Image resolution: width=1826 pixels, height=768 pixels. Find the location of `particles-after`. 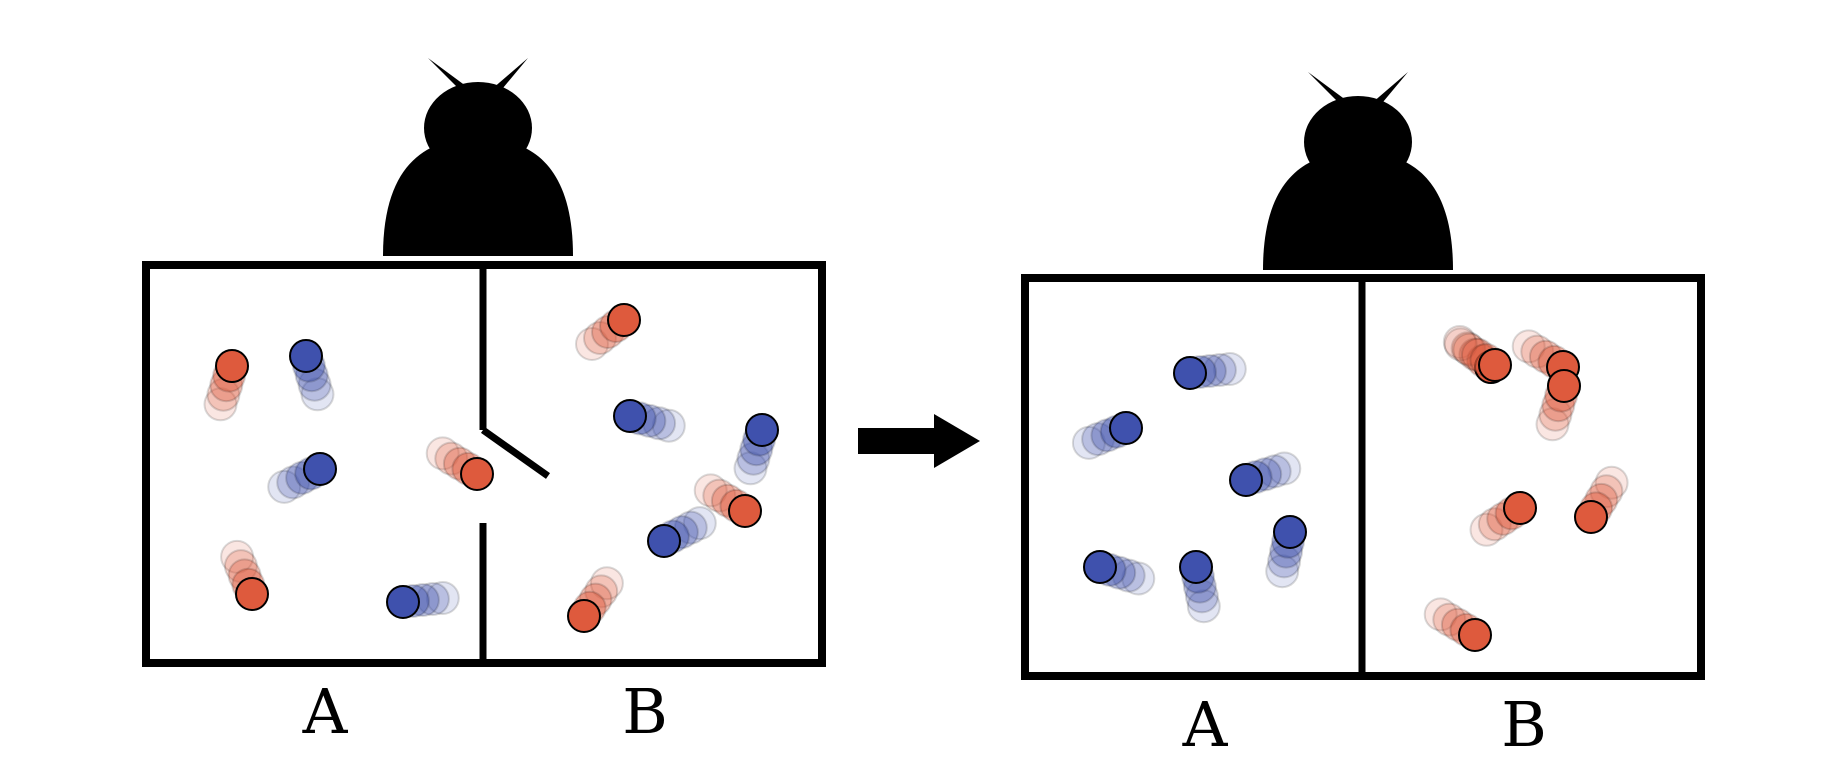

particles-after is located at coordinates (1350, 488).